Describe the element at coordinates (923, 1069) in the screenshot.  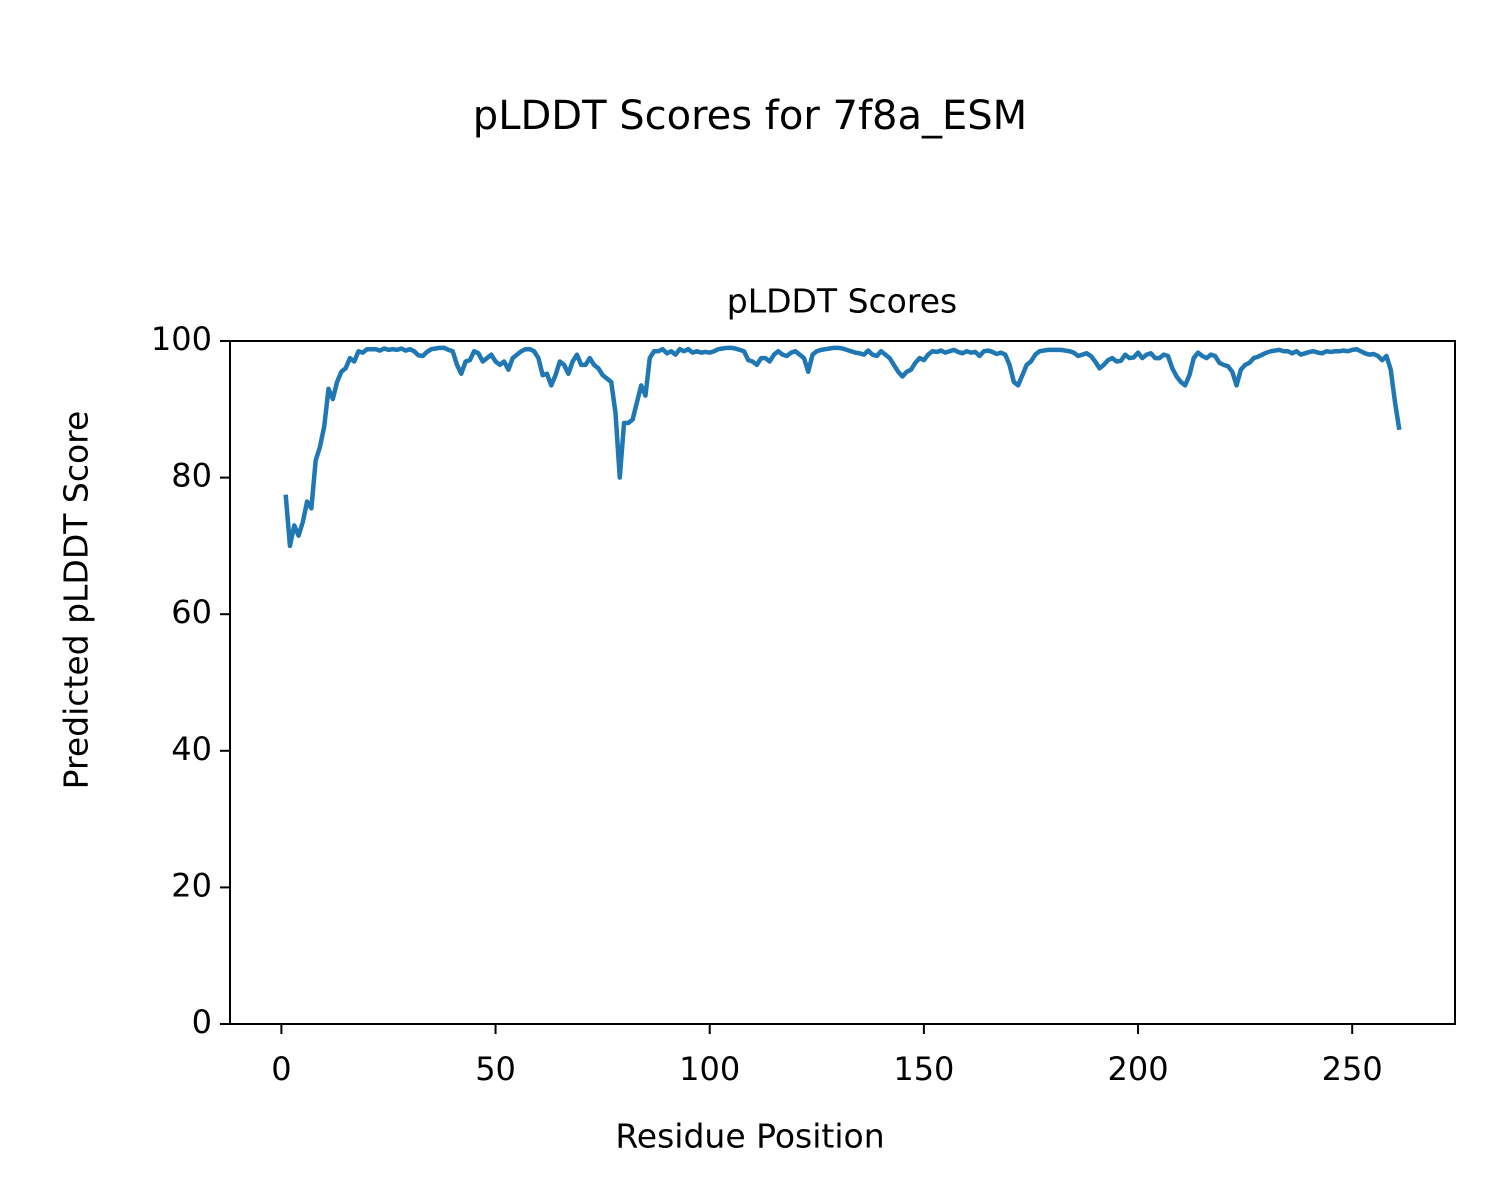
I see `x-tick-label: 150` at that location.